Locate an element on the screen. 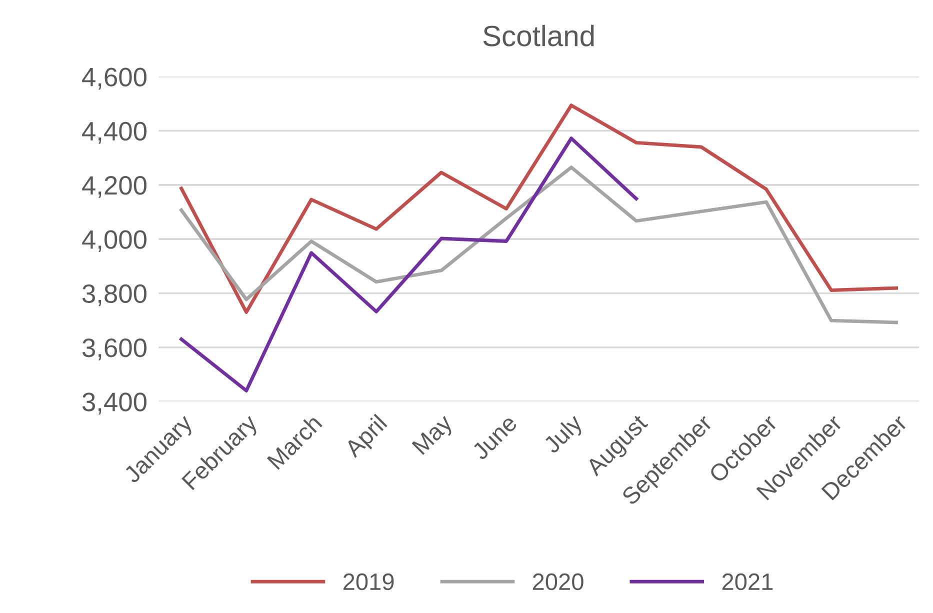 This screenshot has width=933, height=613. x-tick-label: May is located at coordinates (434, 435).